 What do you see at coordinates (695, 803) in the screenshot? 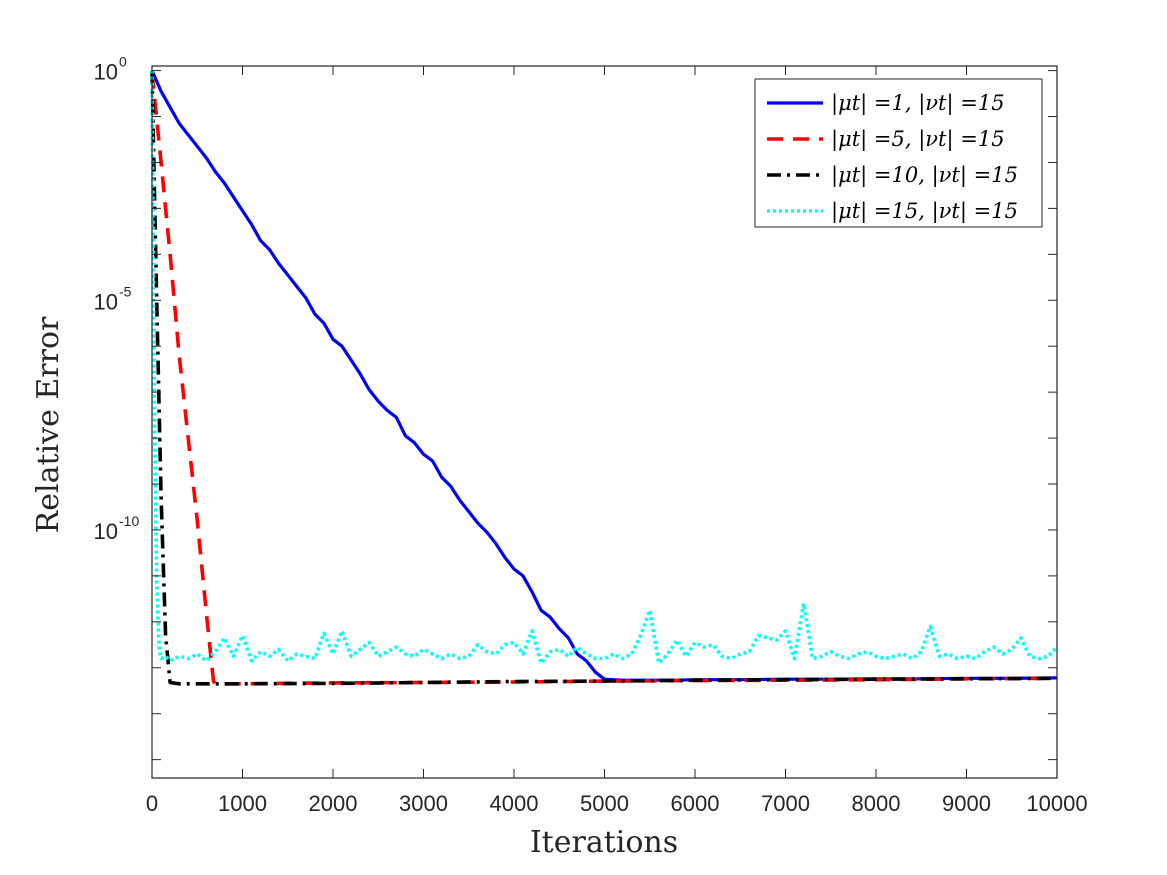
I see `x-tick-label: 6000` at bounding box center [695, 803].